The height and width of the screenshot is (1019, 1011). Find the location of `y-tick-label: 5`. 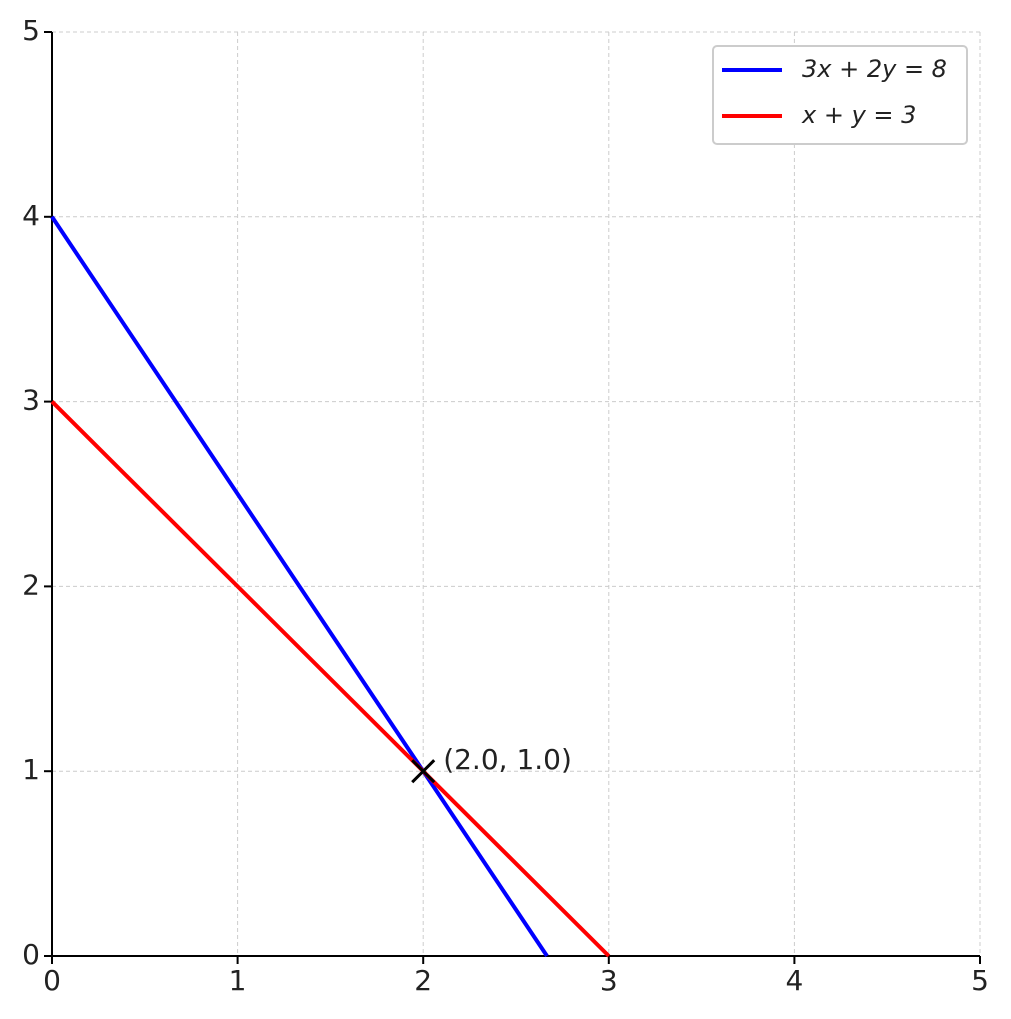

y-tick-label: 5 is located at coordinates (31, 30).